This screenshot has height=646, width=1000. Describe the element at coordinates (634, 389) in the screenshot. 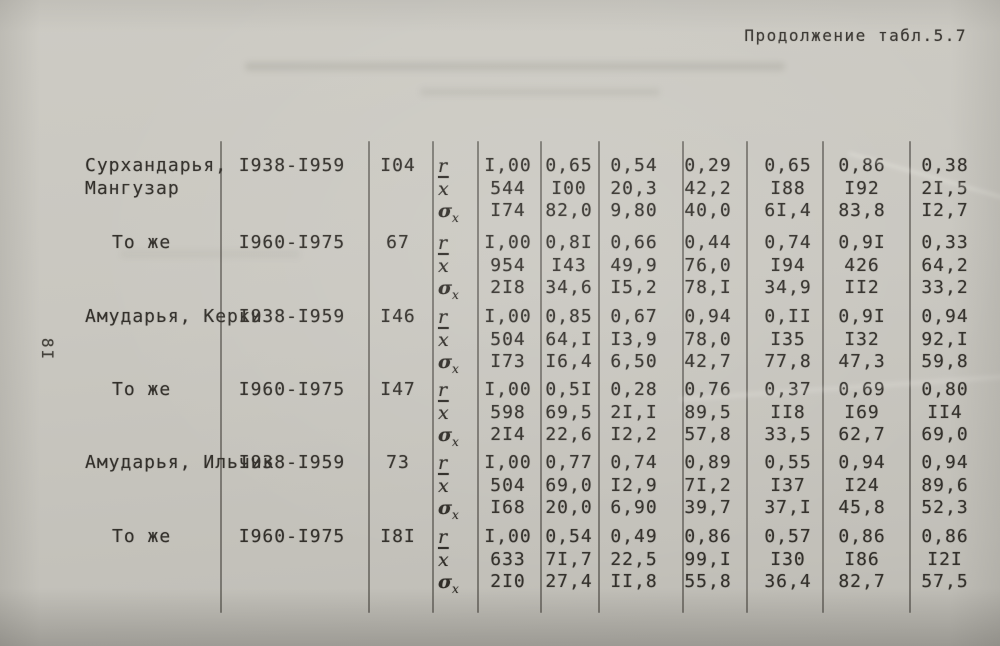

I see `value-cell: 0,28` at that location.